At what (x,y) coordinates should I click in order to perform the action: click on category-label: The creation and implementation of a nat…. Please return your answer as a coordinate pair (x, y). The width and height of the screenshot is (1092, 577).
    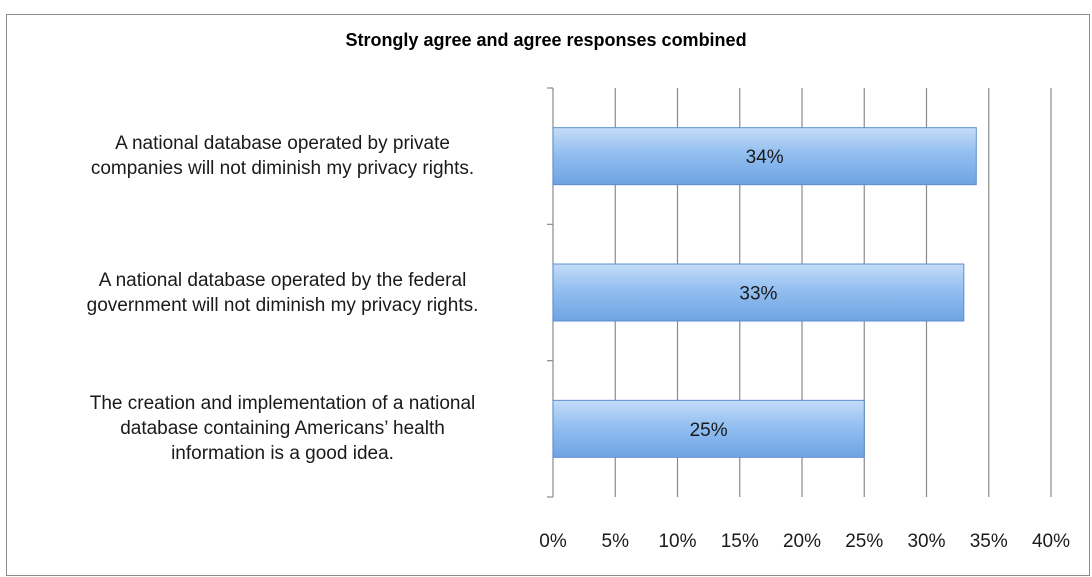
    Looking at the image, I should click on (282, 428).